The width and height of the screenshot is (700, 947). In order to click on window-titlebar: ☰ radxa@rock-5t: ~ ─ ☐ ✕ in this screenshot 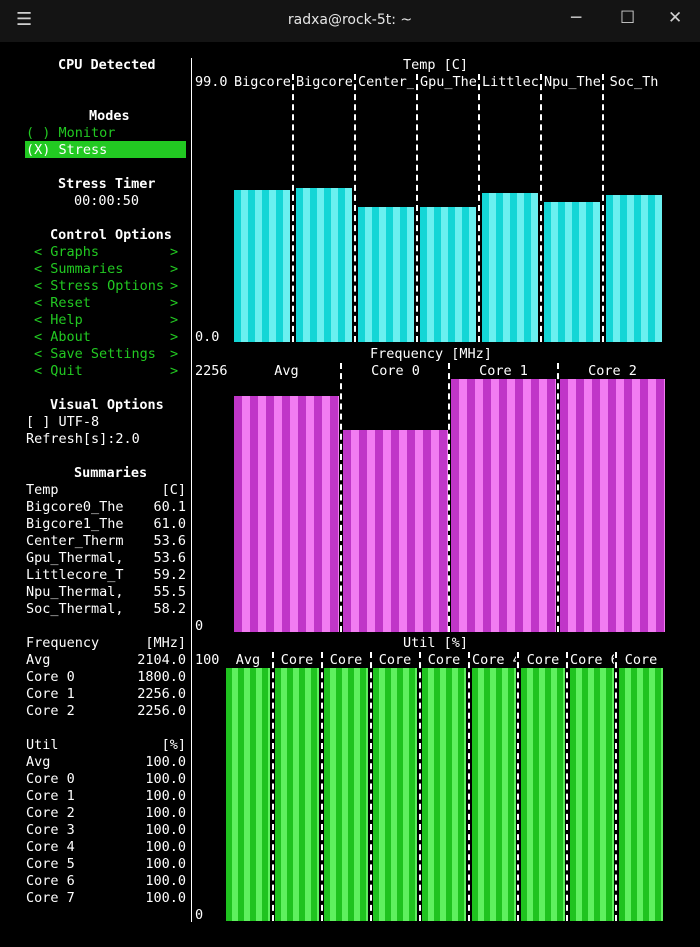, I will do `click(350, 21)`.